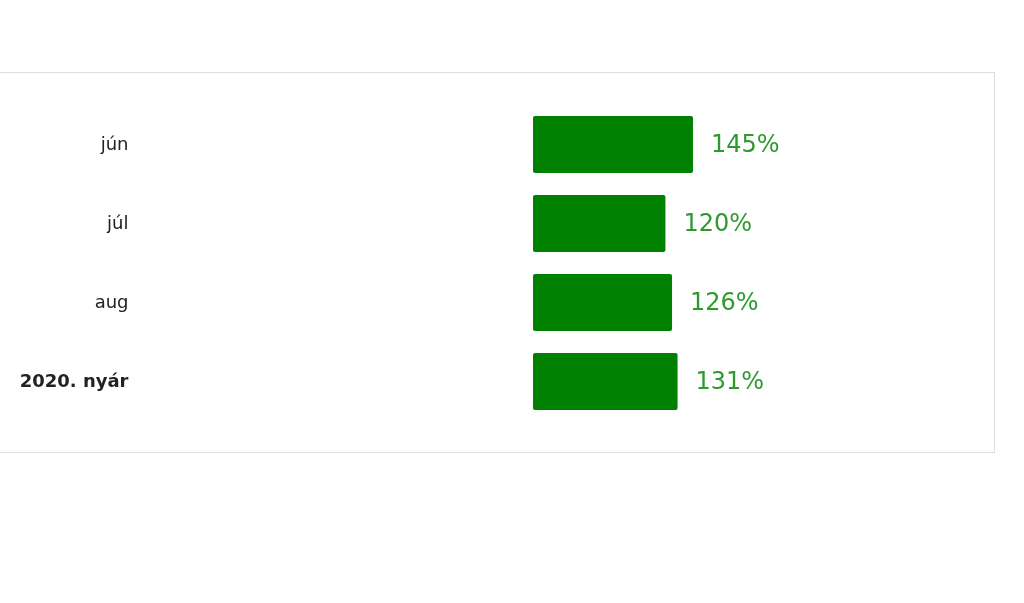  Describe the element at coordinates (718, 222) in the screenshot. I see `data-label: 120%` at that location.